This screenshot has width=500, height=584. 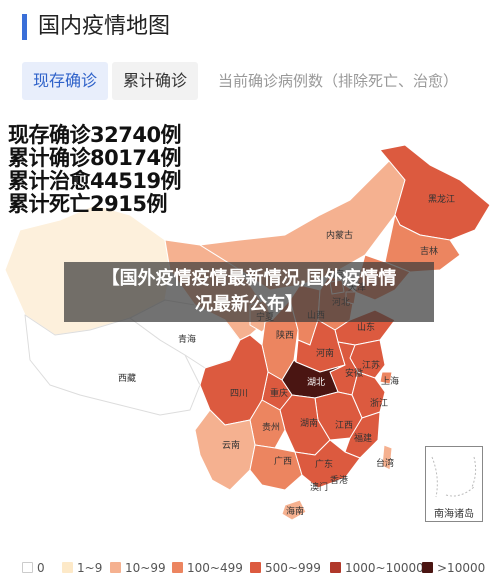 I want to click on province-taiwan, so click(x=387, y=457).